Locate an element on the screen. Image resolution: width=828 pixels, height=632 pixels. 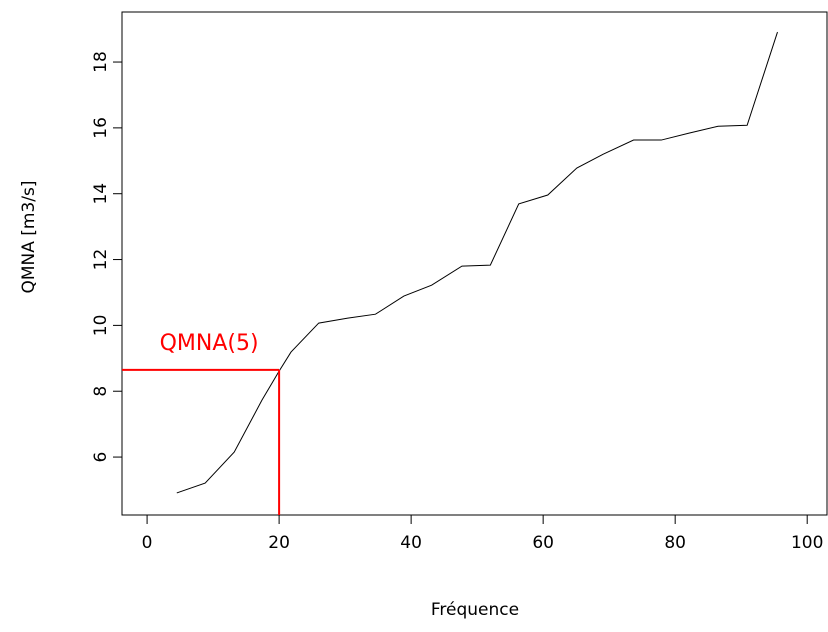
y-tick-label: 14 is located at coordinates (101, 194).